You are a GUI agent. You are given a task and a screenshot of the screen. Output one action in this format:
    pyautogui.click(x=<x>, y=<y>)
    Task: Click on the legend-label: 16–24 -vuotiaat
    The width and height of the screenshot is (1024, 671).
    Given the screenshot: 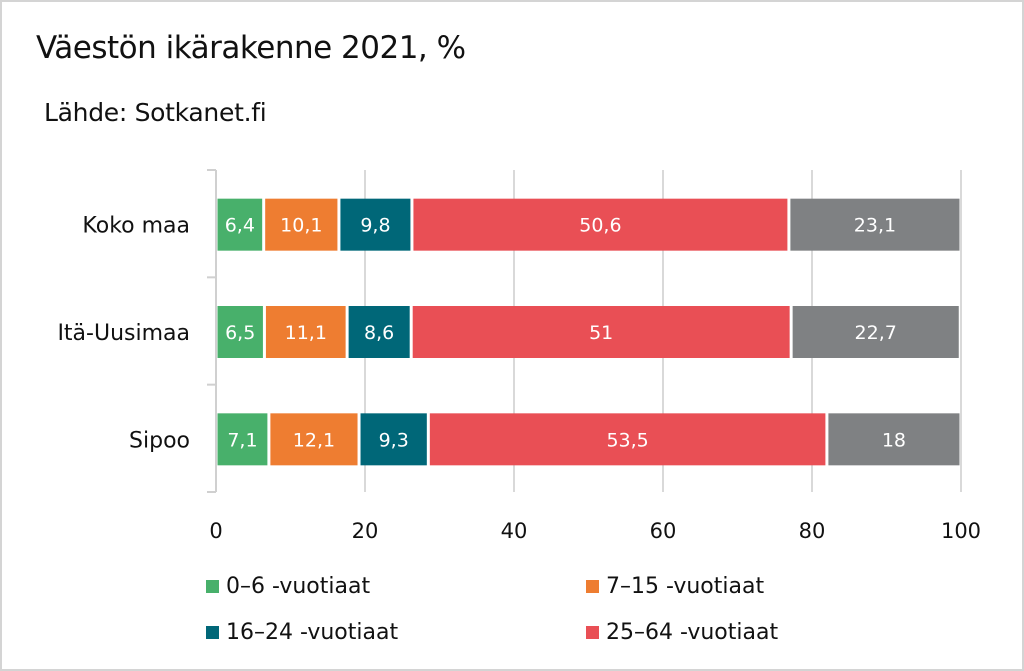 What is the action you would take?
    pyautogui.click(x=312, y=632)
    